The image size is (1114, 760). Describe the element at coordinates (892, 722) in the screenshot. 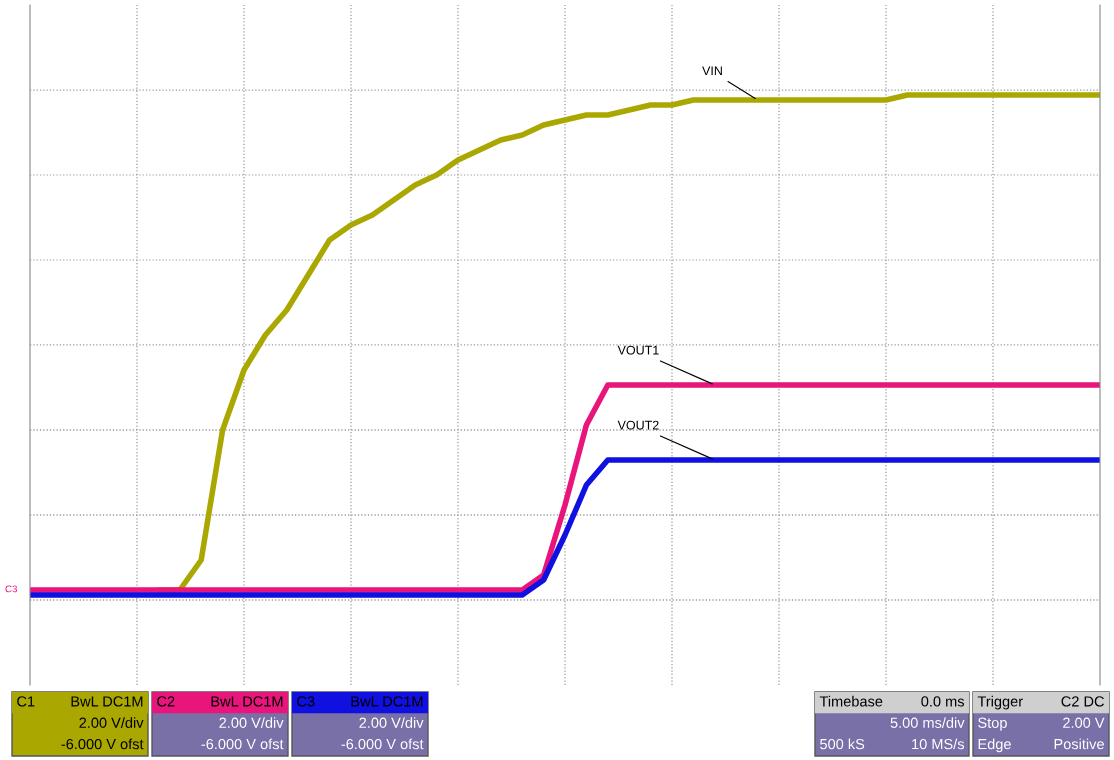

I see `text: Timebase 0.0 ms 5.00 ms/div 500 kS 10 MS/s` at that location.